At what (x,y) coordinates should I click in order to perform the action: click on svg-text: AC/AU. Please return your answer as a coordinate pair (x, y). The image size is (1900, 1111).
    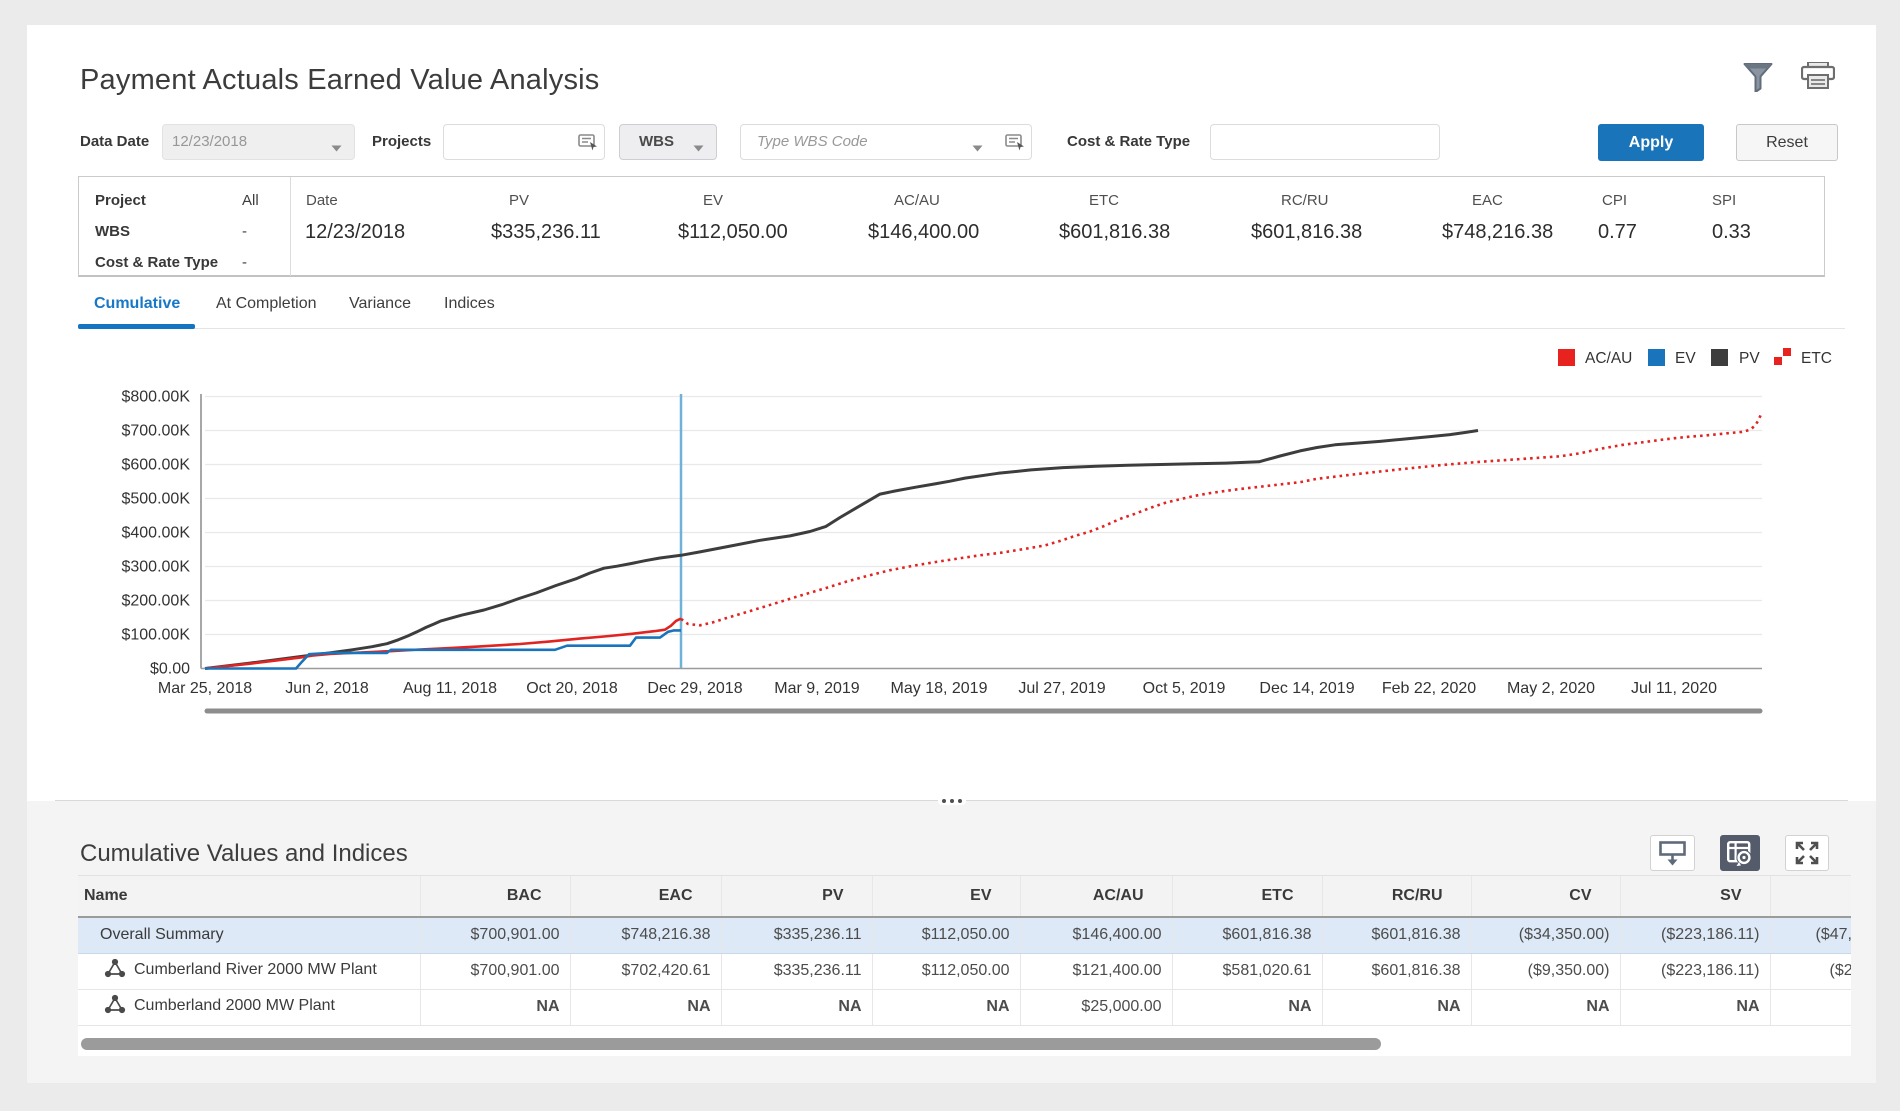
    Looking at the image, I should click on (1608, 358).